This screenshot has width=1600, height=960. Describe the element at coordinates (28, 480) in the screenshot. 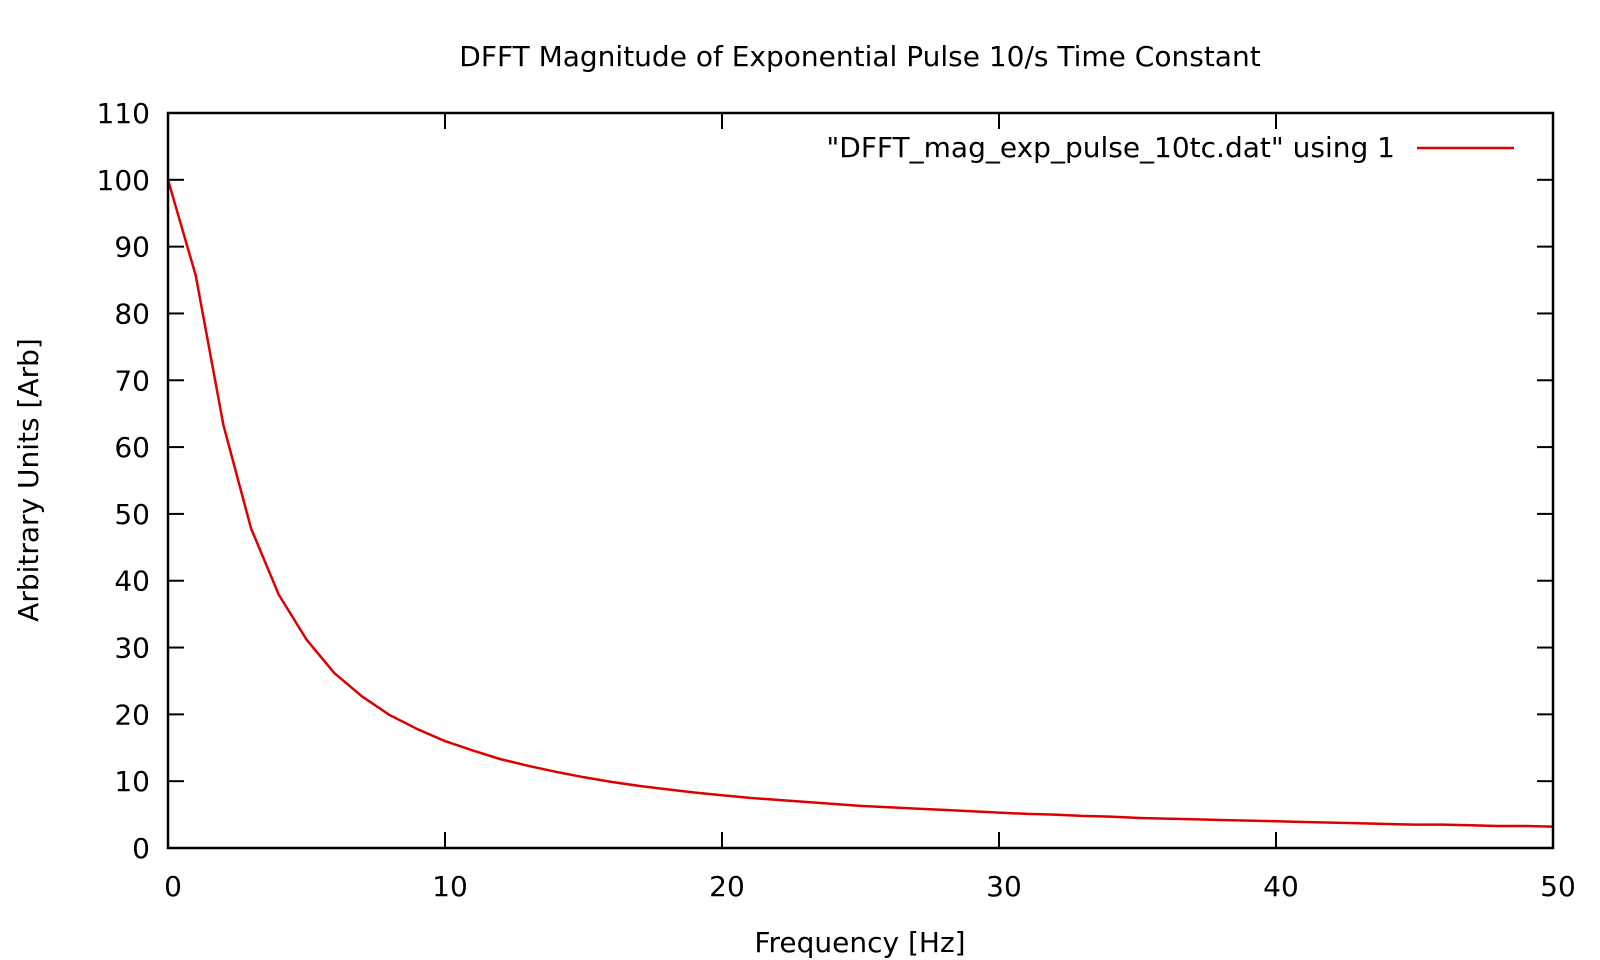

I see `y-axis-title: Arbitrary Units [Arb]` at that location.